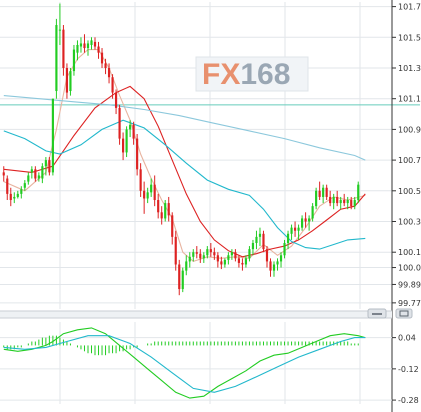  I want to click on price-tick-label: 100.5, so click(409, 191).